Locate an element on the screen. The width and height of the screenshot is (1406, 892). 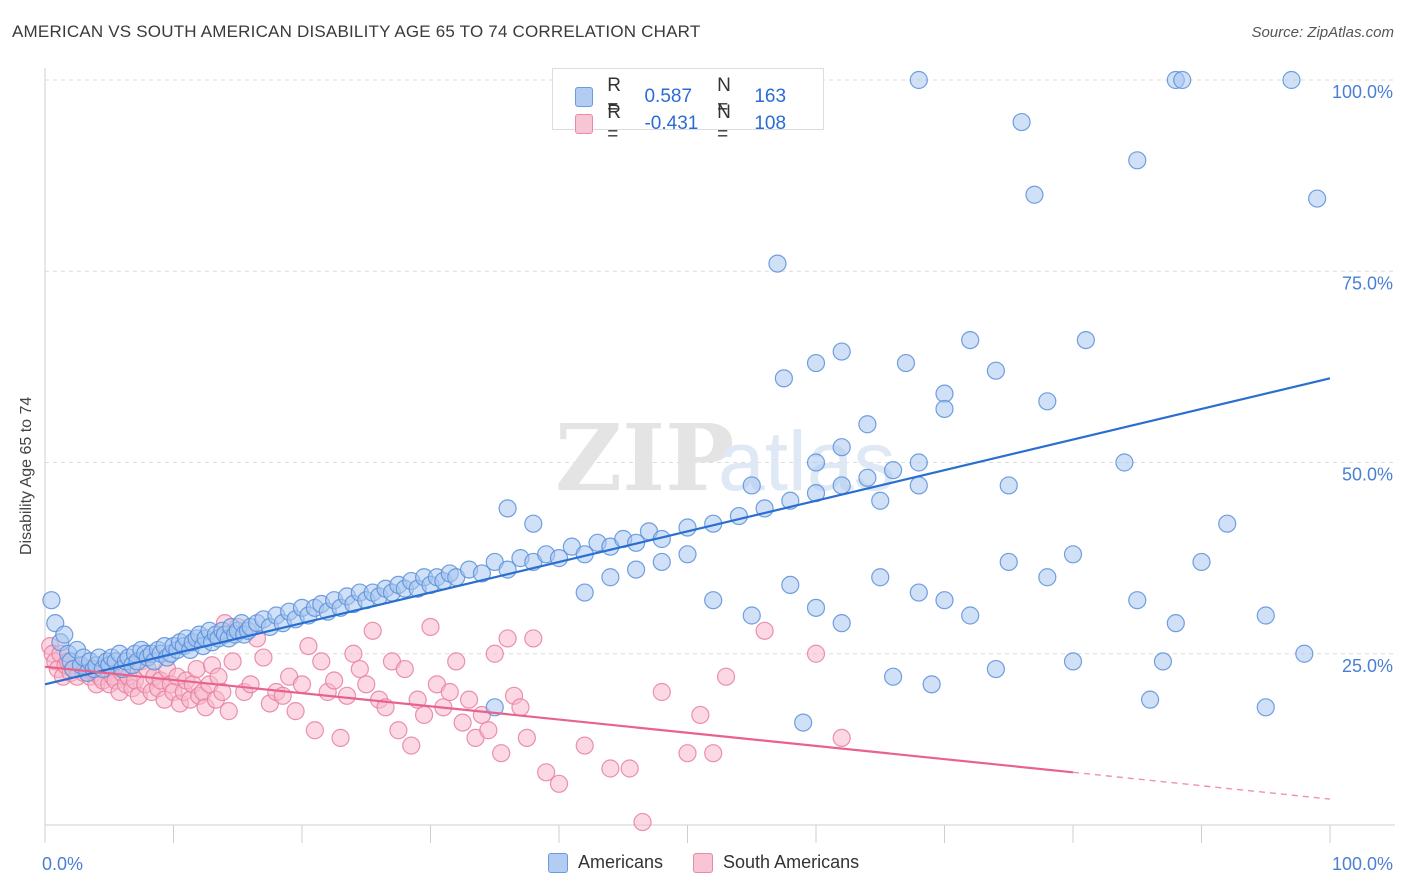
legend-n-value: 163 is located at coordinates (770, 96).